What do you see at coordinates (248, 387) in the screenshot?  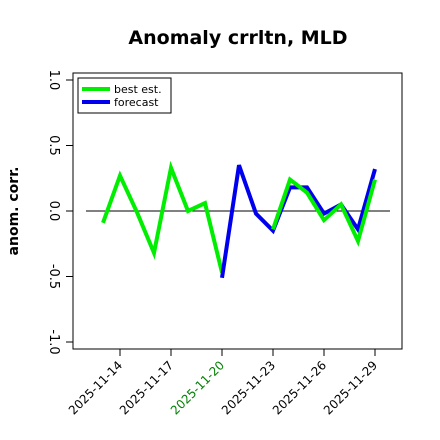 I see `x-tick-label: 2025-11-23` at bounding box center [248, 387].